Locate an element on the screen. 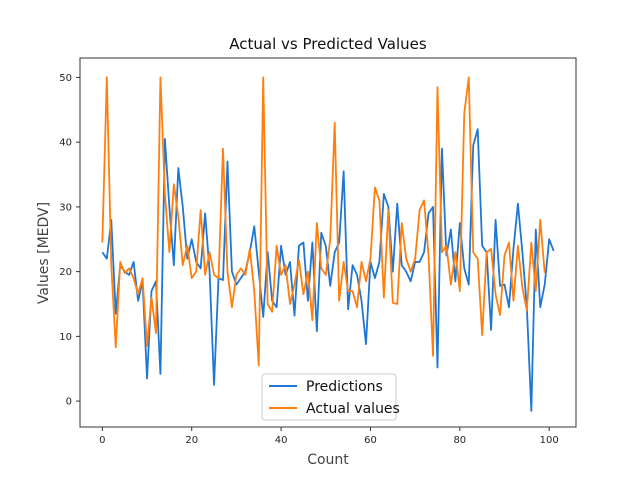 This screenshot has width=640, height=480. x-tick-label: 0 is located at coordinates (102, 440).